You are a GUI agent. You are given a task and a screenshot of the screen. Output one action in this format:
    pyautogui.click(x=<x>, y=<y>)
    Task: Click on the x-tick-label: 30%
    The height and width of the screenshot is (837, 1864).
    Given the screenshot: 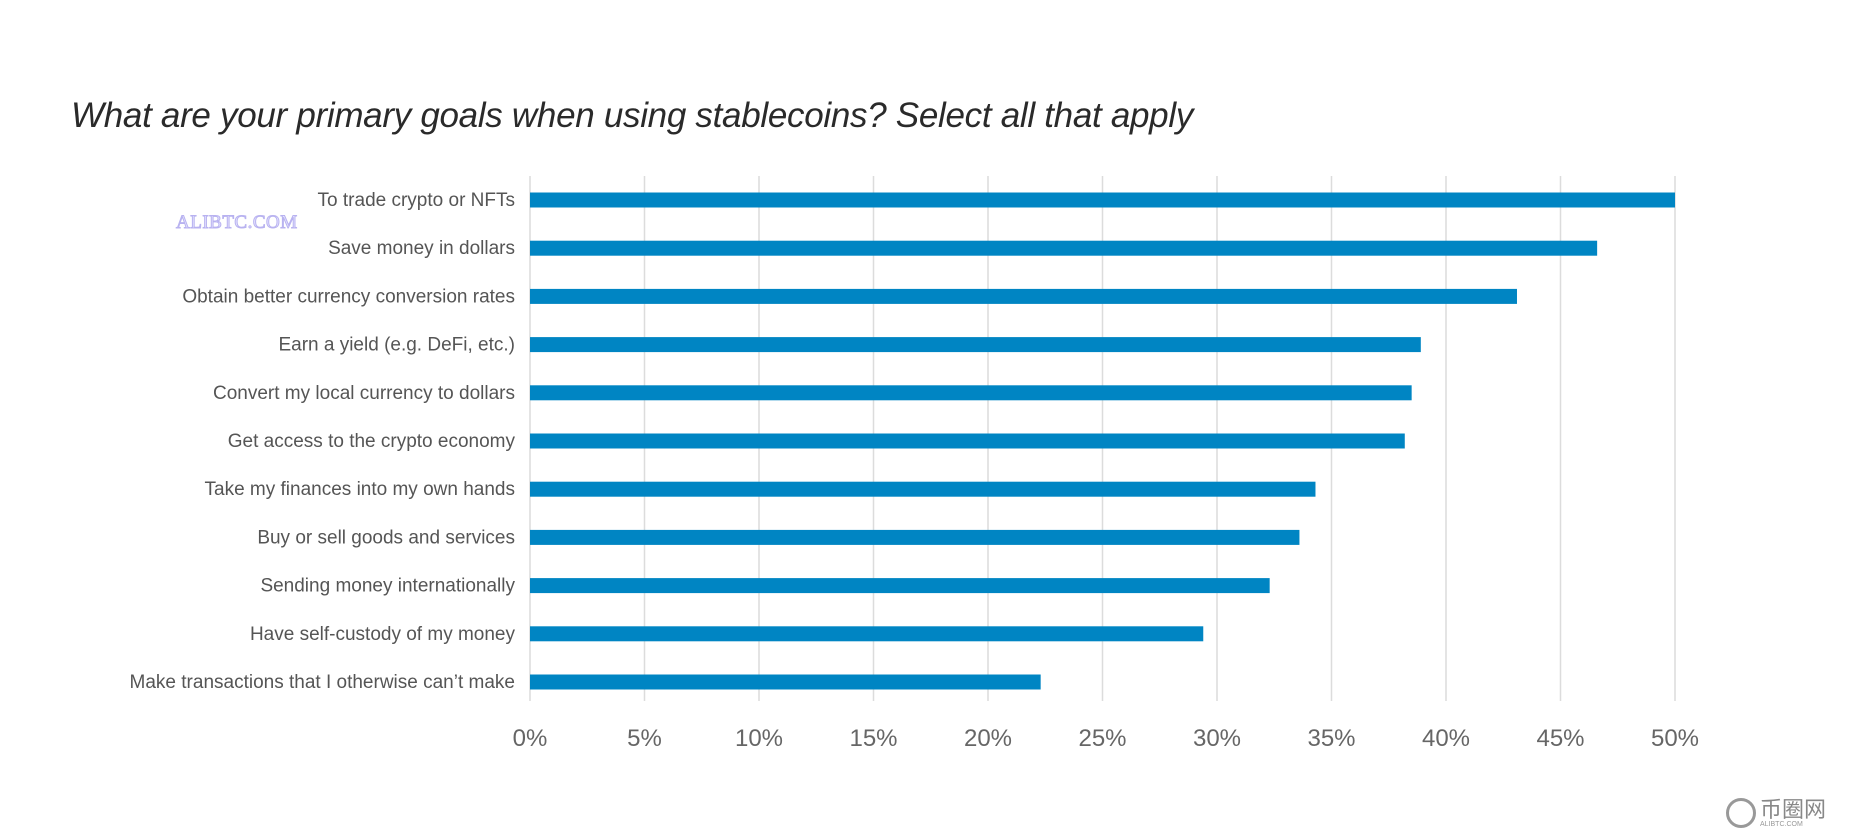 What is the action you would take?
    pyautogui.click(x=1217, y=738)
    